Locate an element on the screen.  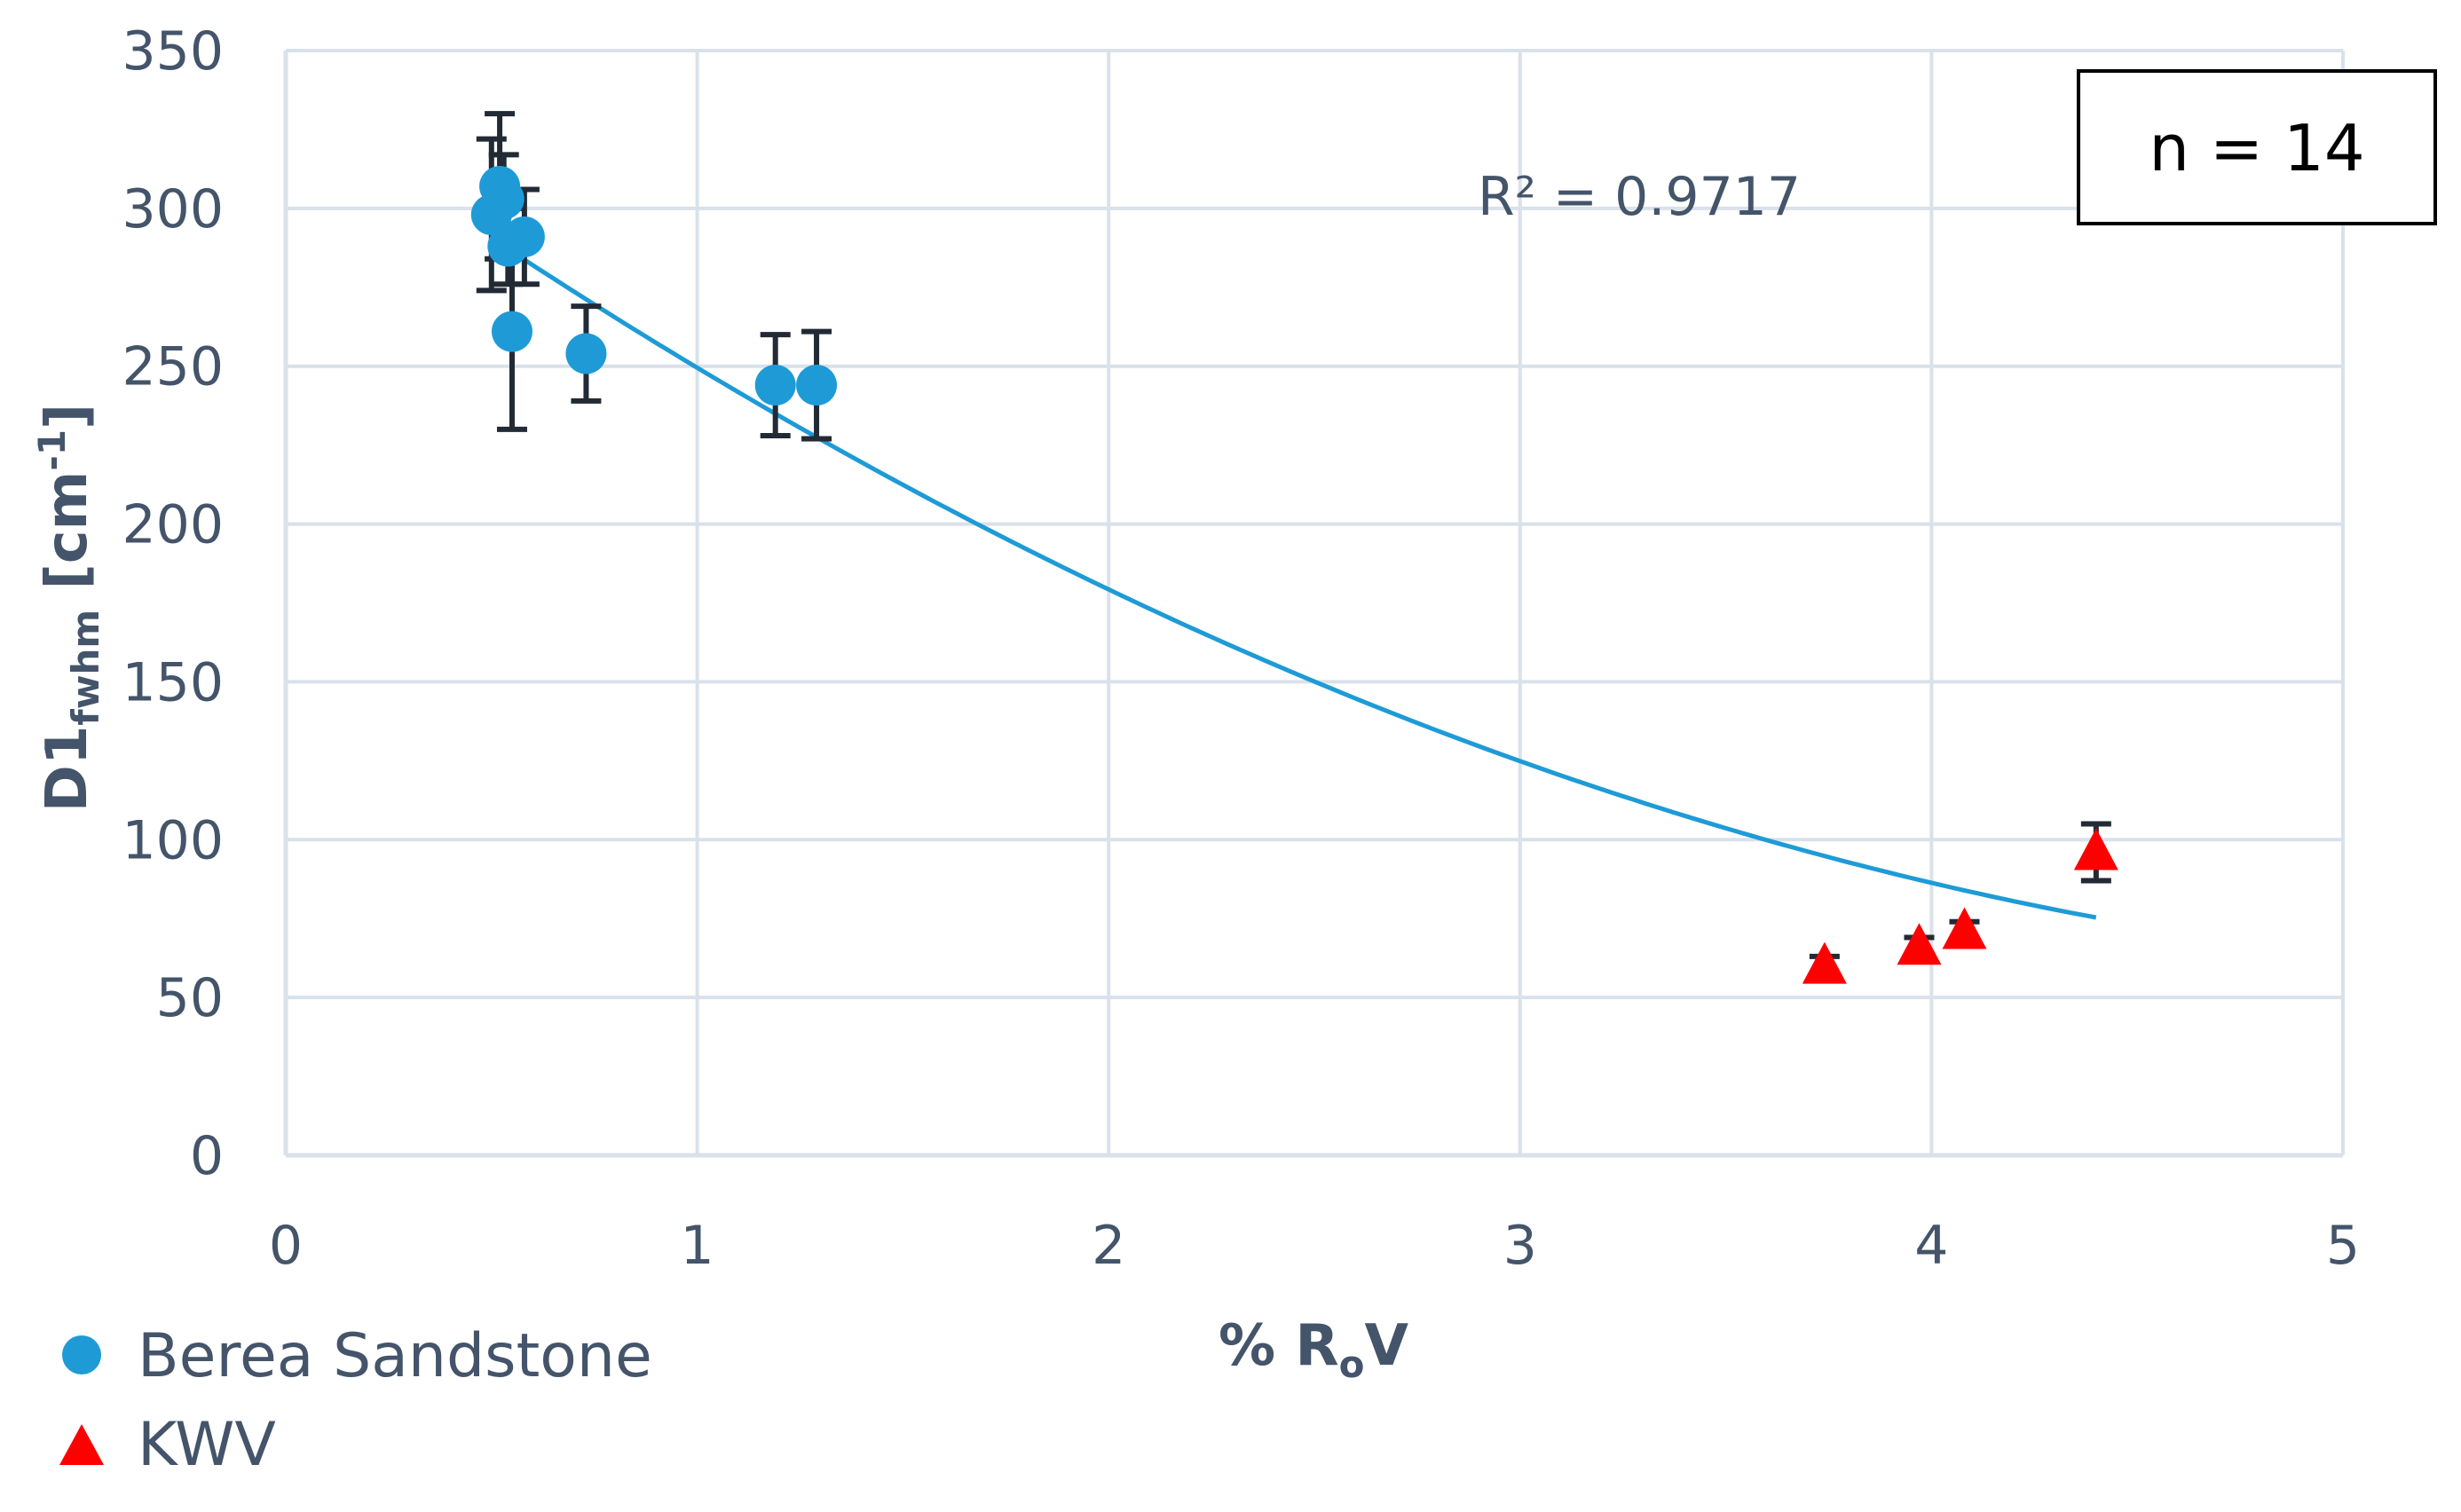
y-tick-label: 100 is located at coordinates (173, 840).